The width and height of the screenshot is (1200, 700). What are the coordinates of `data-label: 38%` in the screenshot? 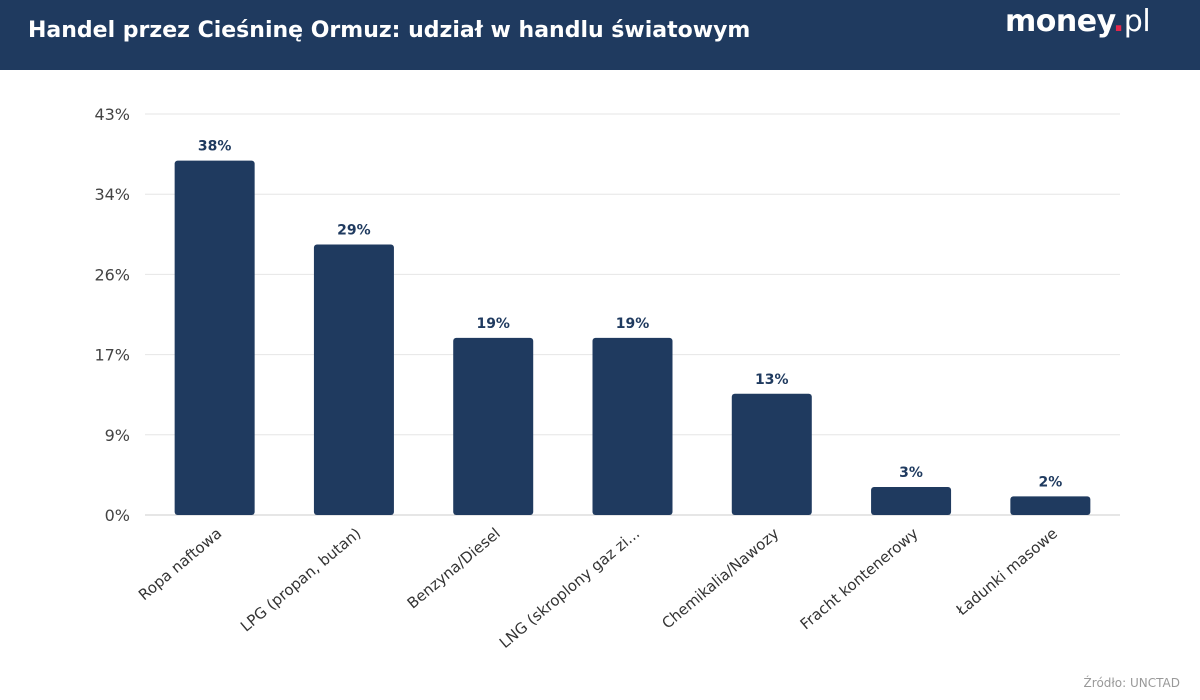 It's located at (215, 147).